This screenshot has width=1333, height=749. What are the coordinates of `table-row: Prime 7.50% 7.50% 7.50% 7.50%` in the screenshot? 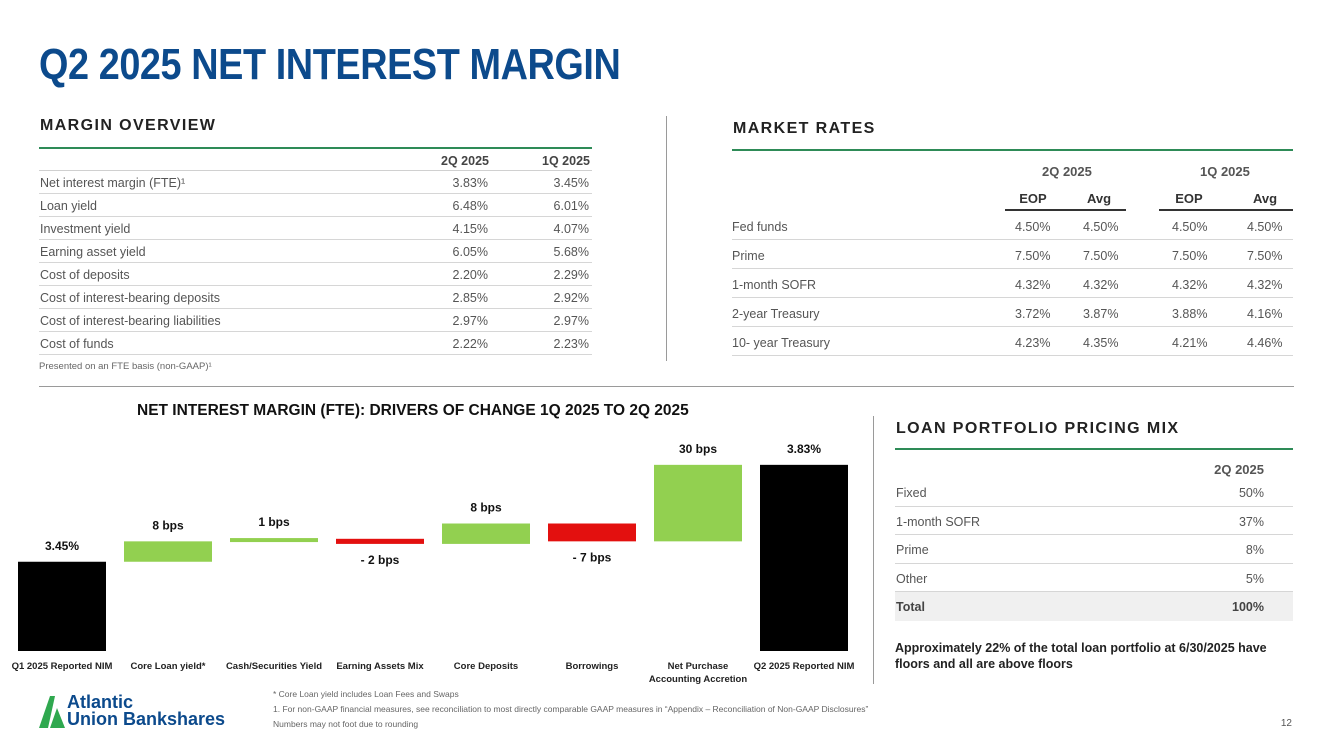 It's located at (1012, 254).